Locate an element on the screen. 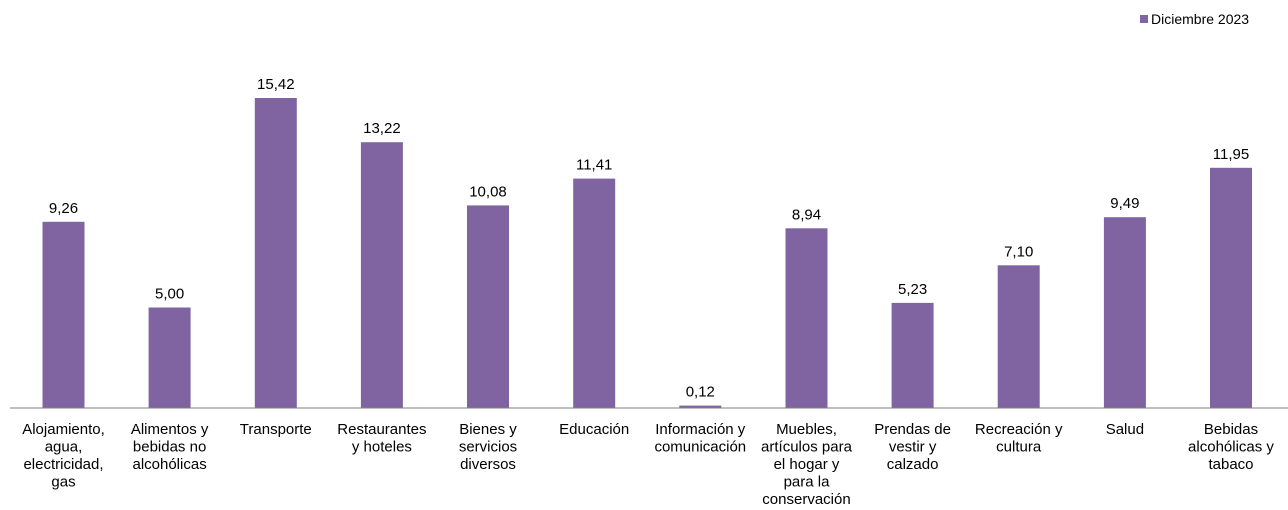  category-label: Restaurantes y hoteles is located at coordinates (381, 438).